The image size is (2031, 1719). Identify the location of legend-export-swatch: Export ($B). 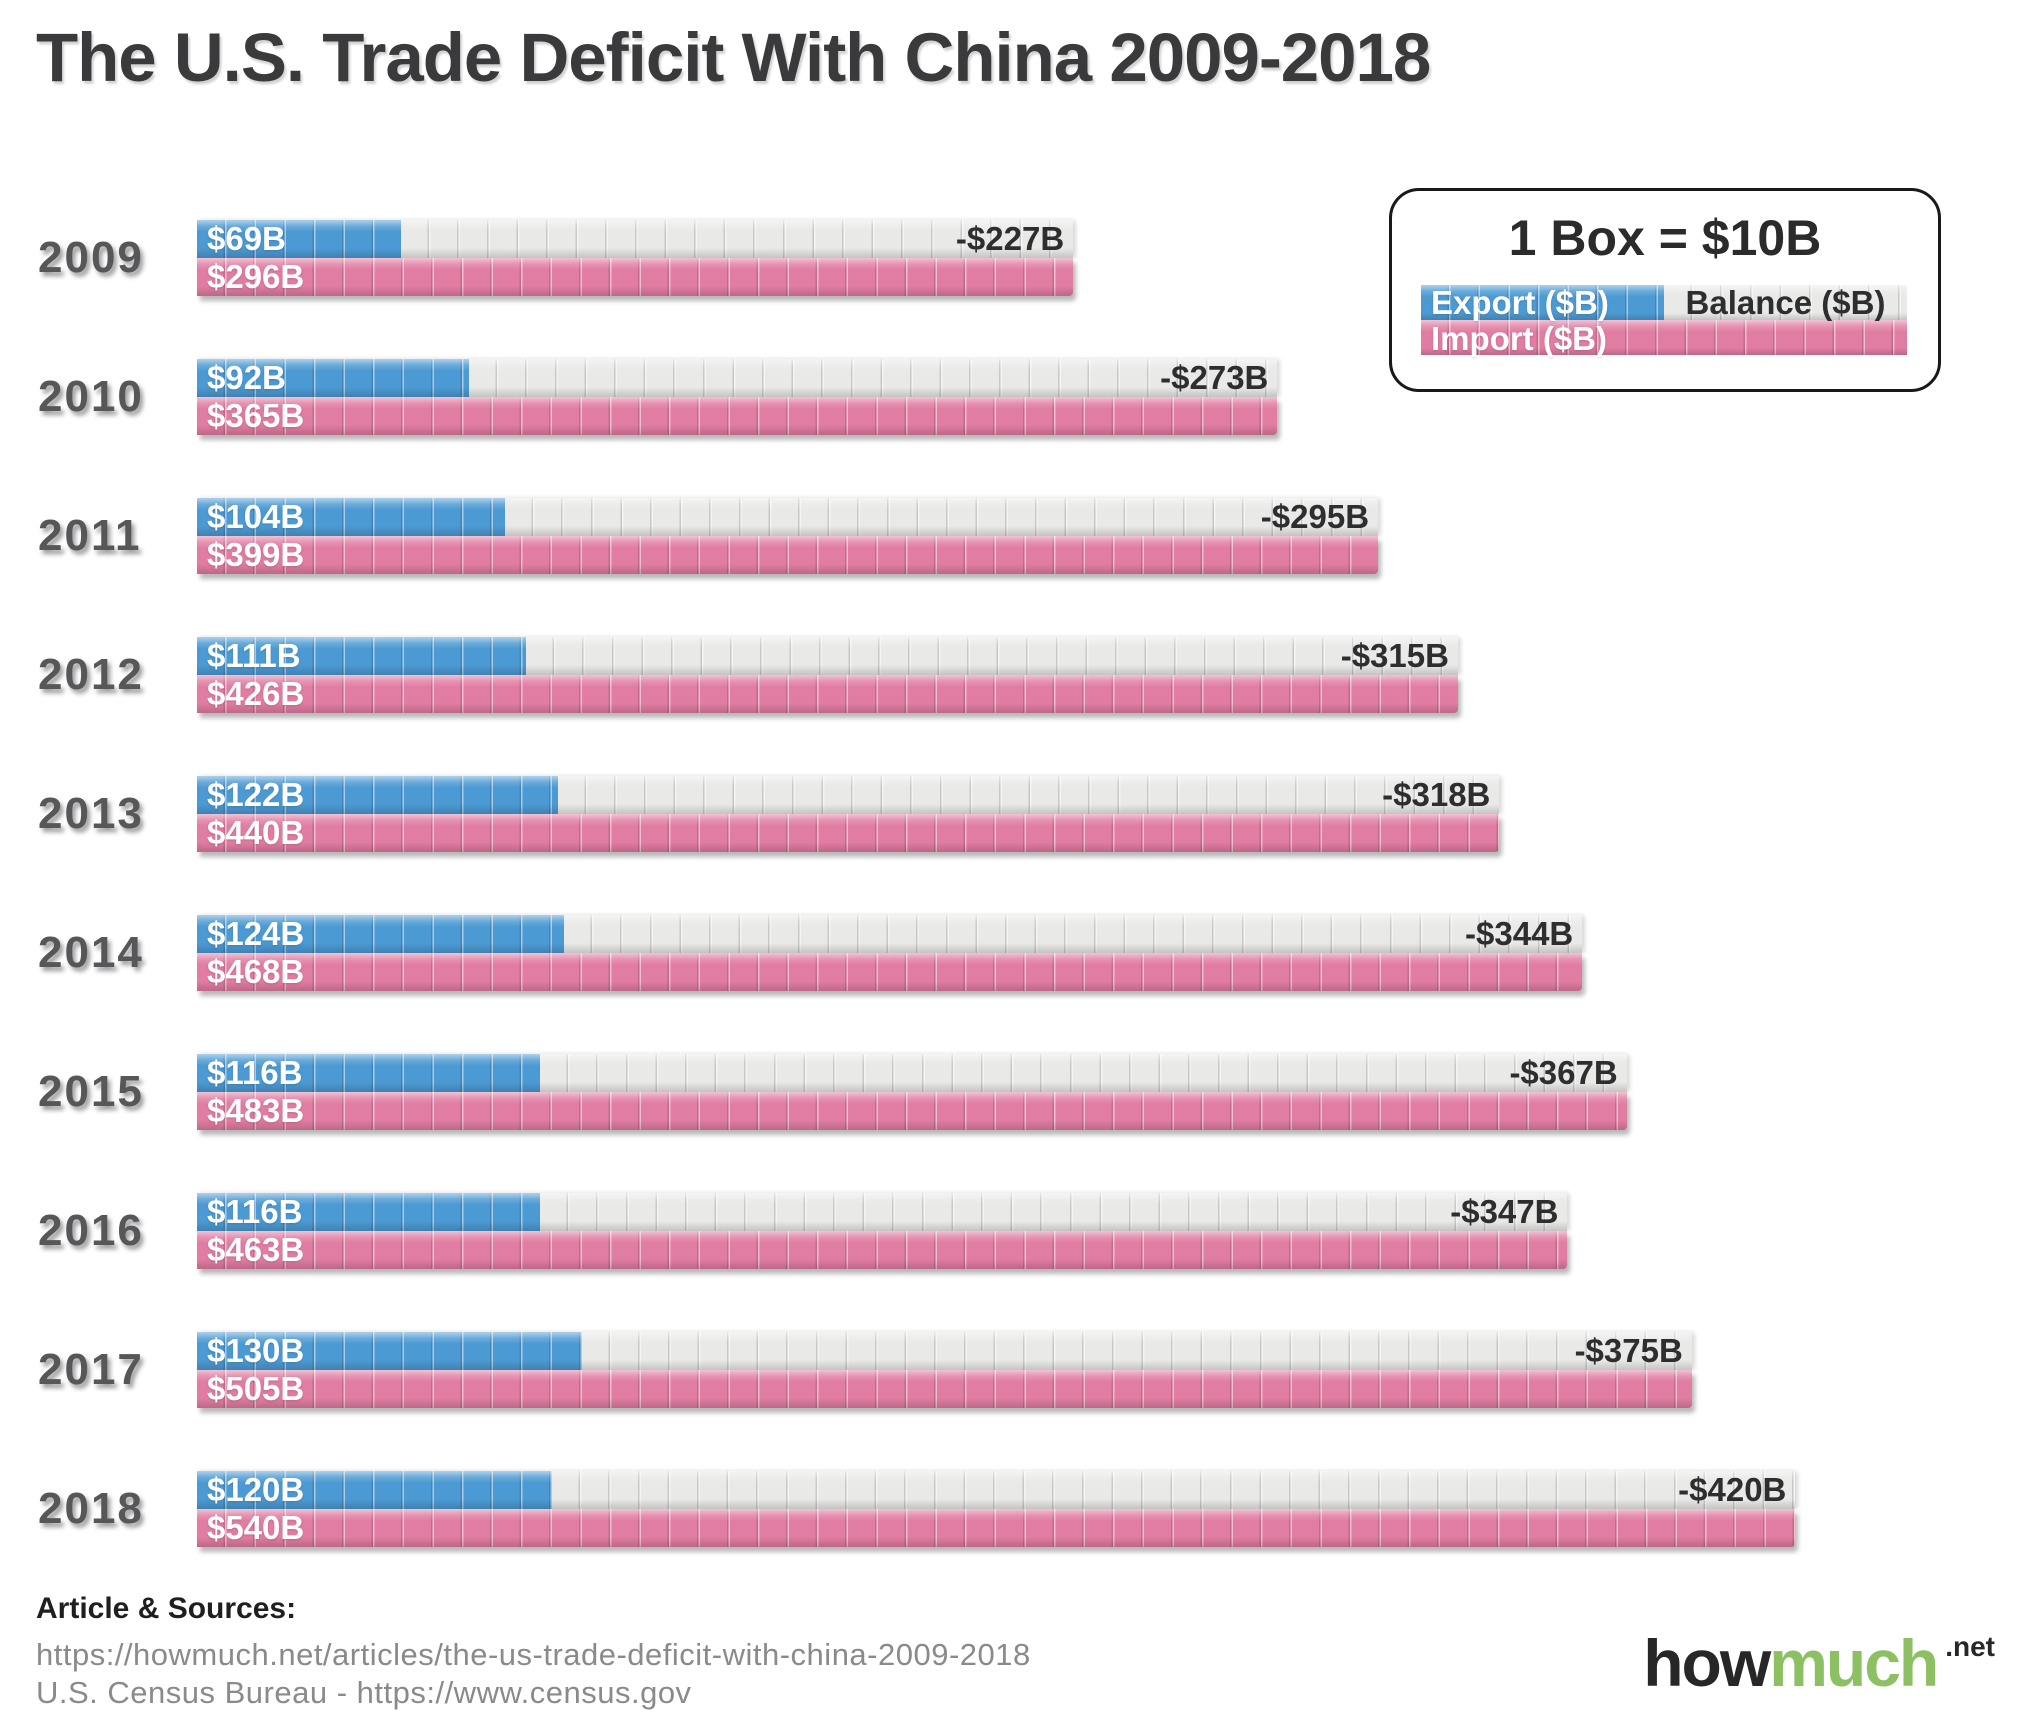
(1542, 302).